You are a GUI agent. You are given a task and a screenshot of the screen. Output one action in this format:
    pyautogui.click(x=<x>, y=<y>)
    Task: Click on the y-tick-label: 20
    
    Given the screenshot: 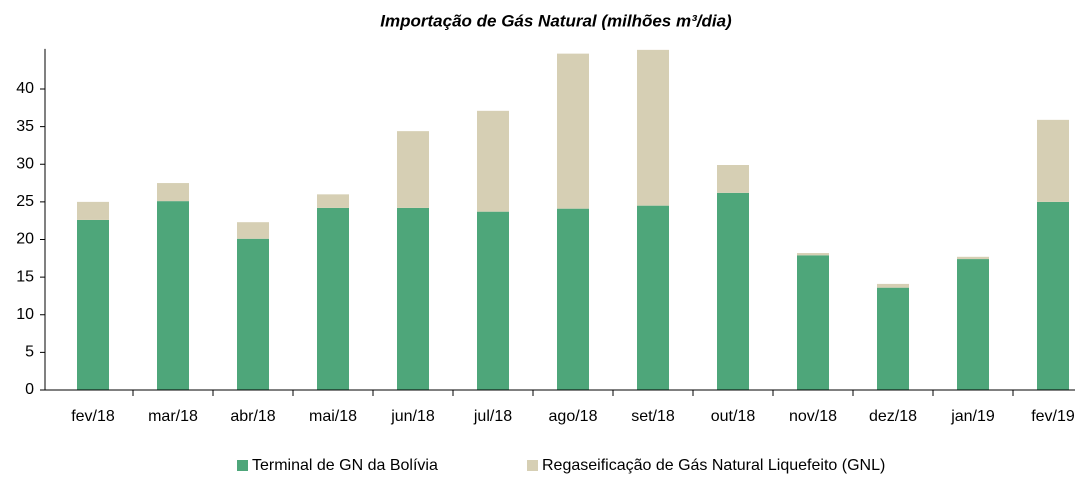 What is the action you would take?
    pyautogui.click(x=25, y=239)
    